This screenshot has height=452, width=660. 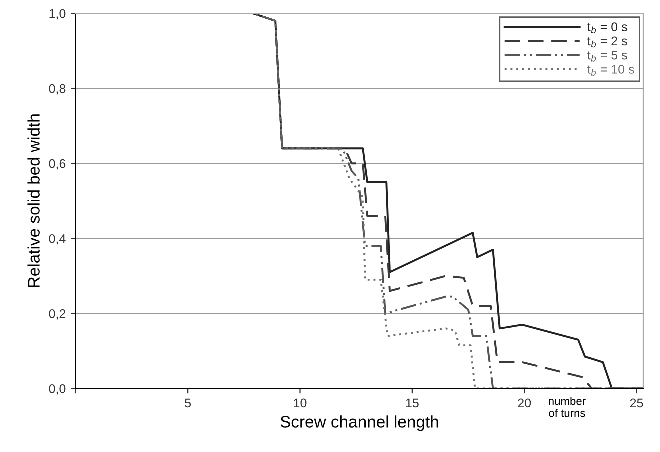 I want to click on text: t$_{b}$ = 10 s, so click(x=611, y=70).